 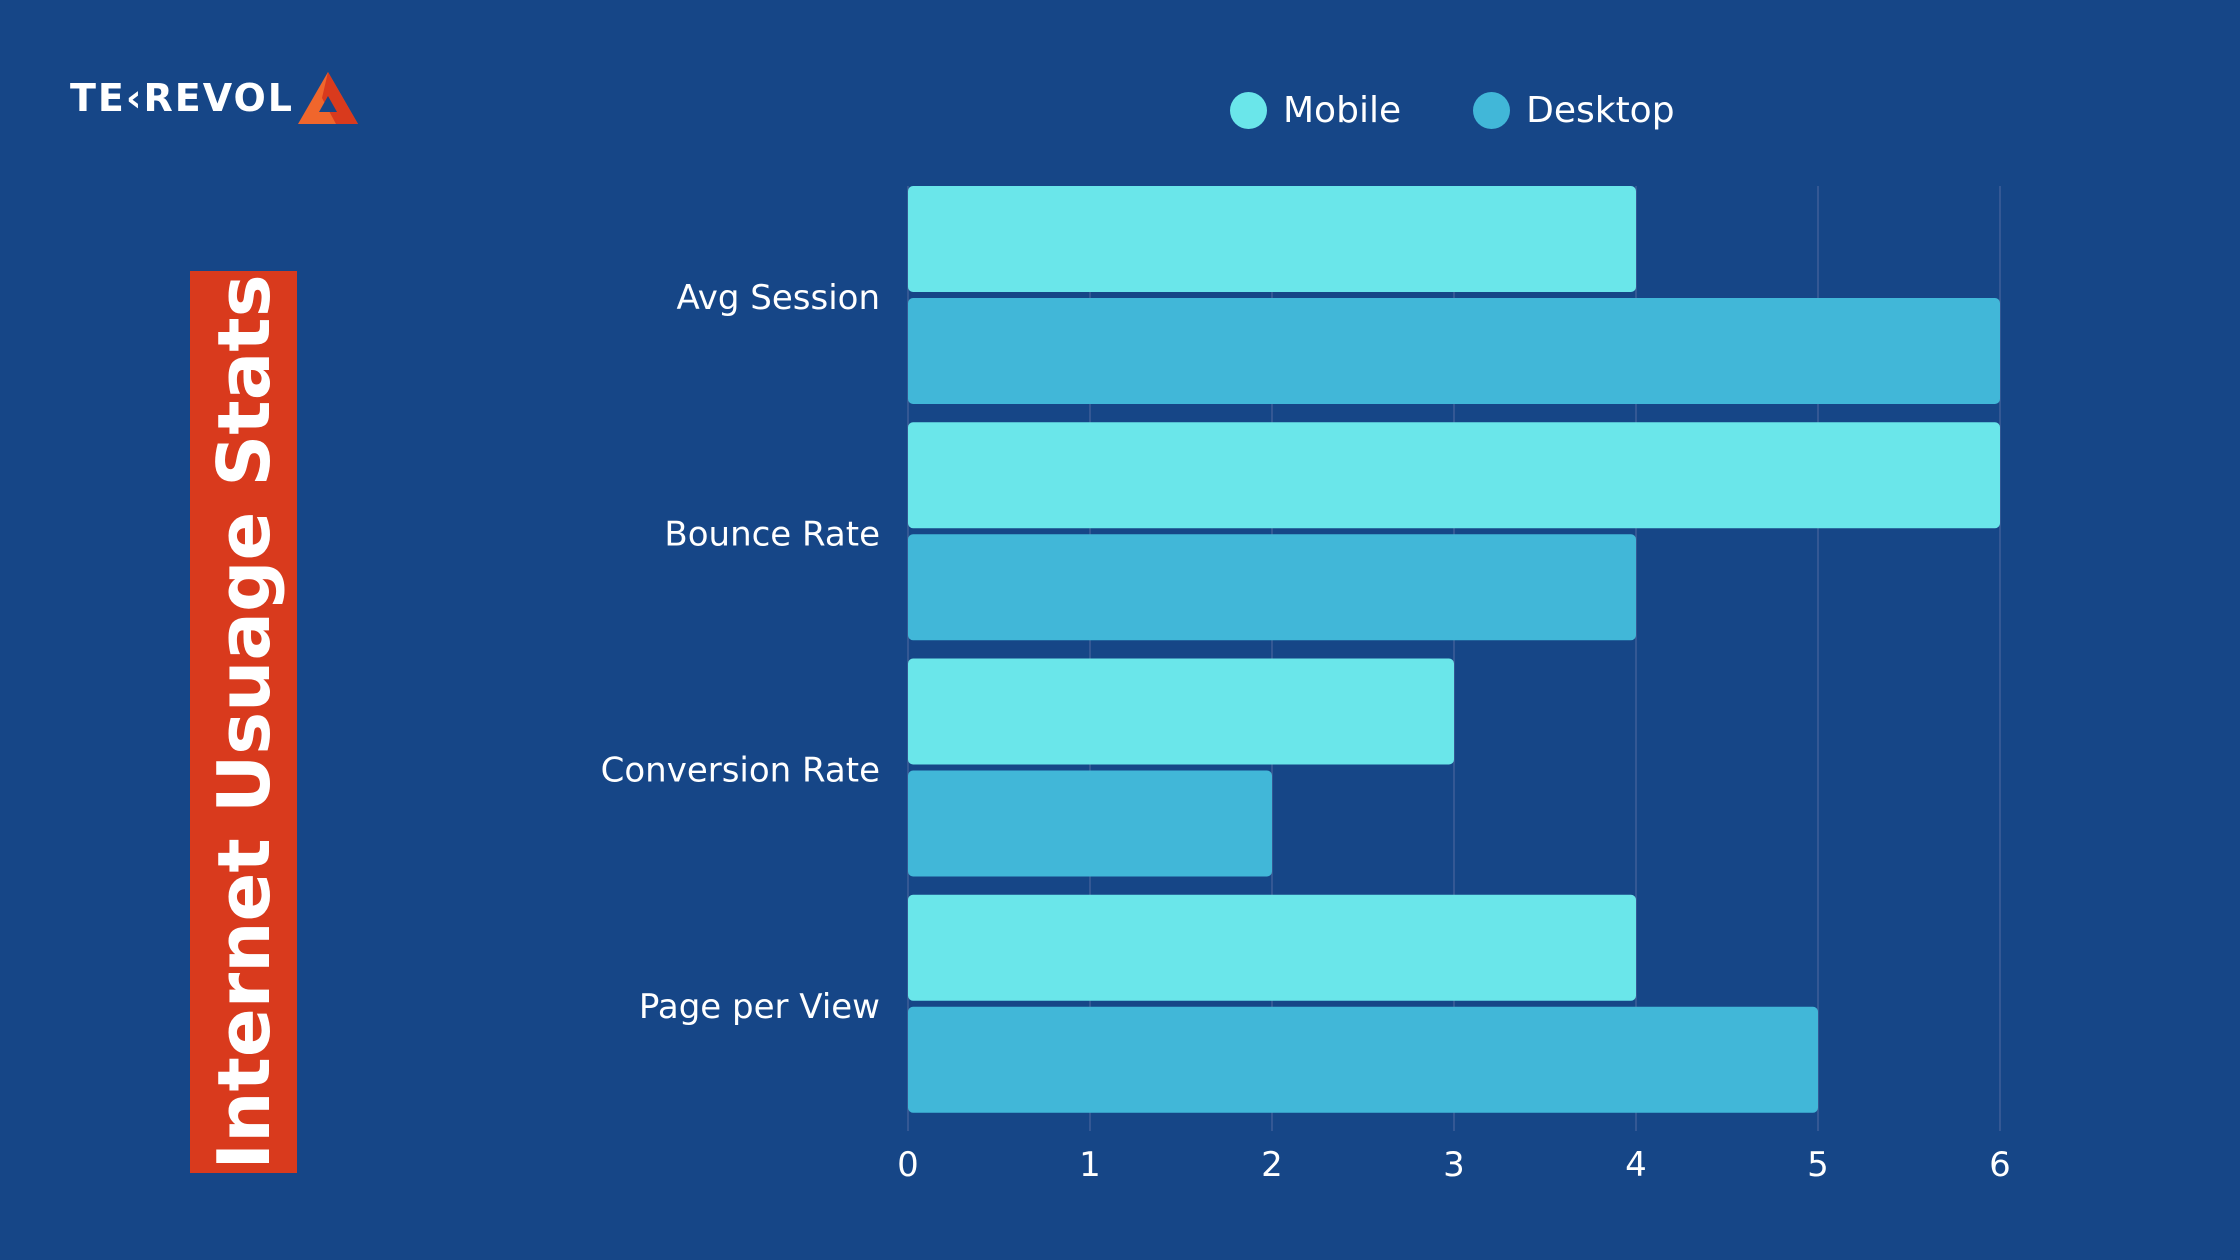 I want to click on bar-mobile-conversion-rate, so click(x=1181, y=711).